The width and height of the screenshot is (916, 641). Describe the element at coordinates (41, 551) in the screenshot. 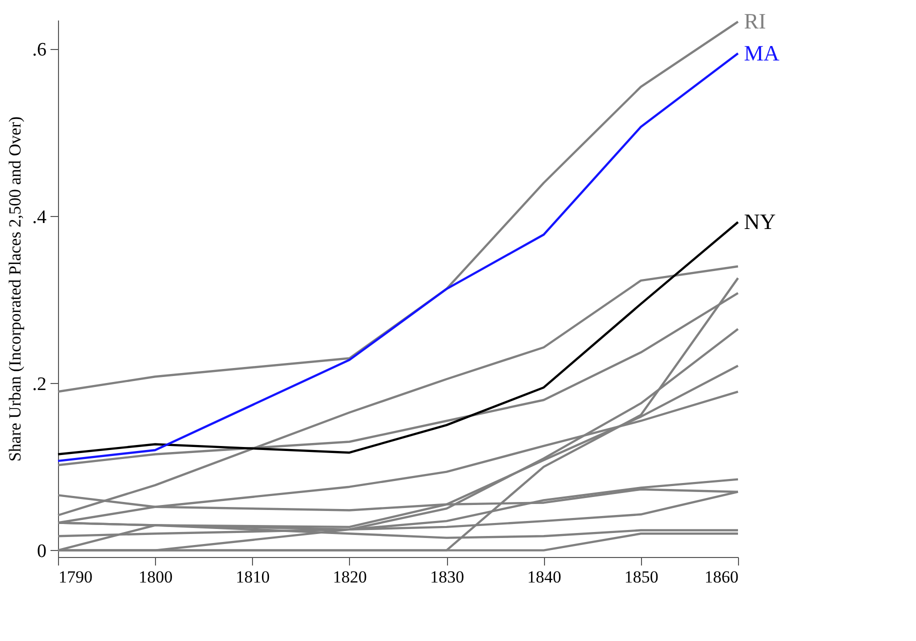

I see `y-tick-label: 0` at that location.